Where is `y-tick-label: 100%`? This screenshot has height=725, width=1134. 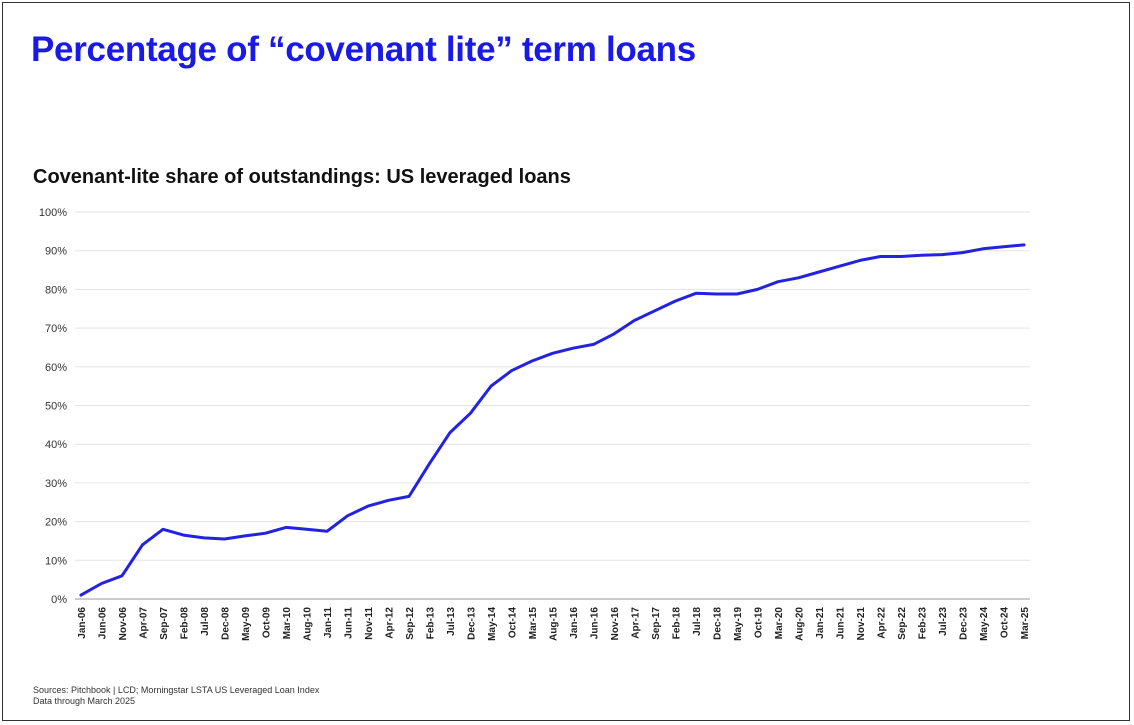 y-tick-label: 100% is located at coordinates (53, 213).